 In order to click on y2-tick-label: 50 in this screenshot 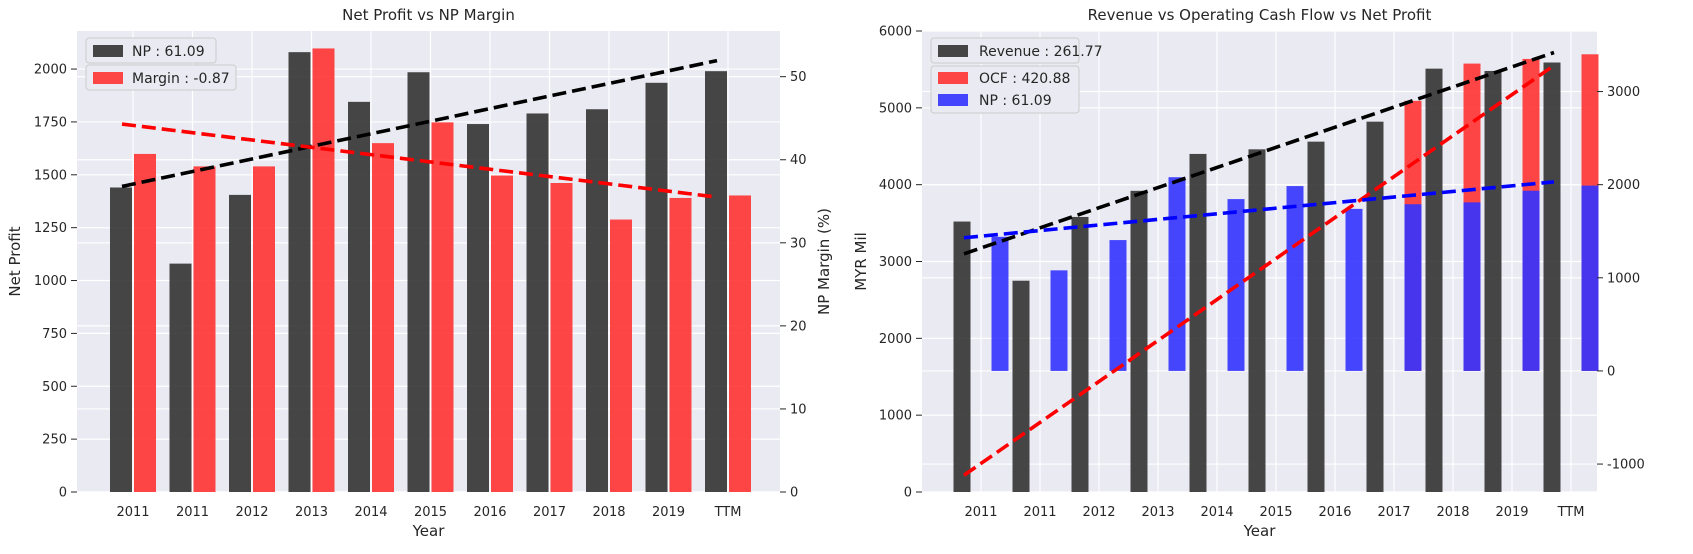, I will do `click(798, 77)`.